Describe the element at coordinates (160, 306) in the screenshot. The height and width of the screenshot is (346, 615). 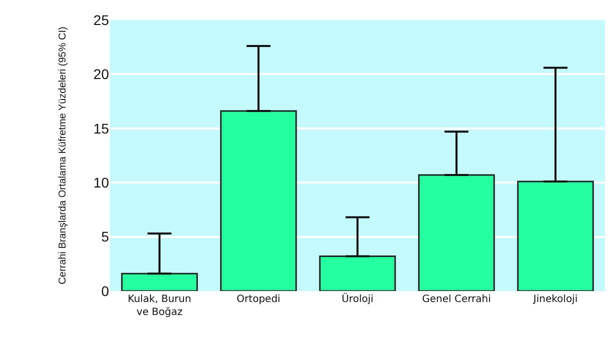
I see `x-tick-label: Kulak, Burun ve Boğaz` at that location.